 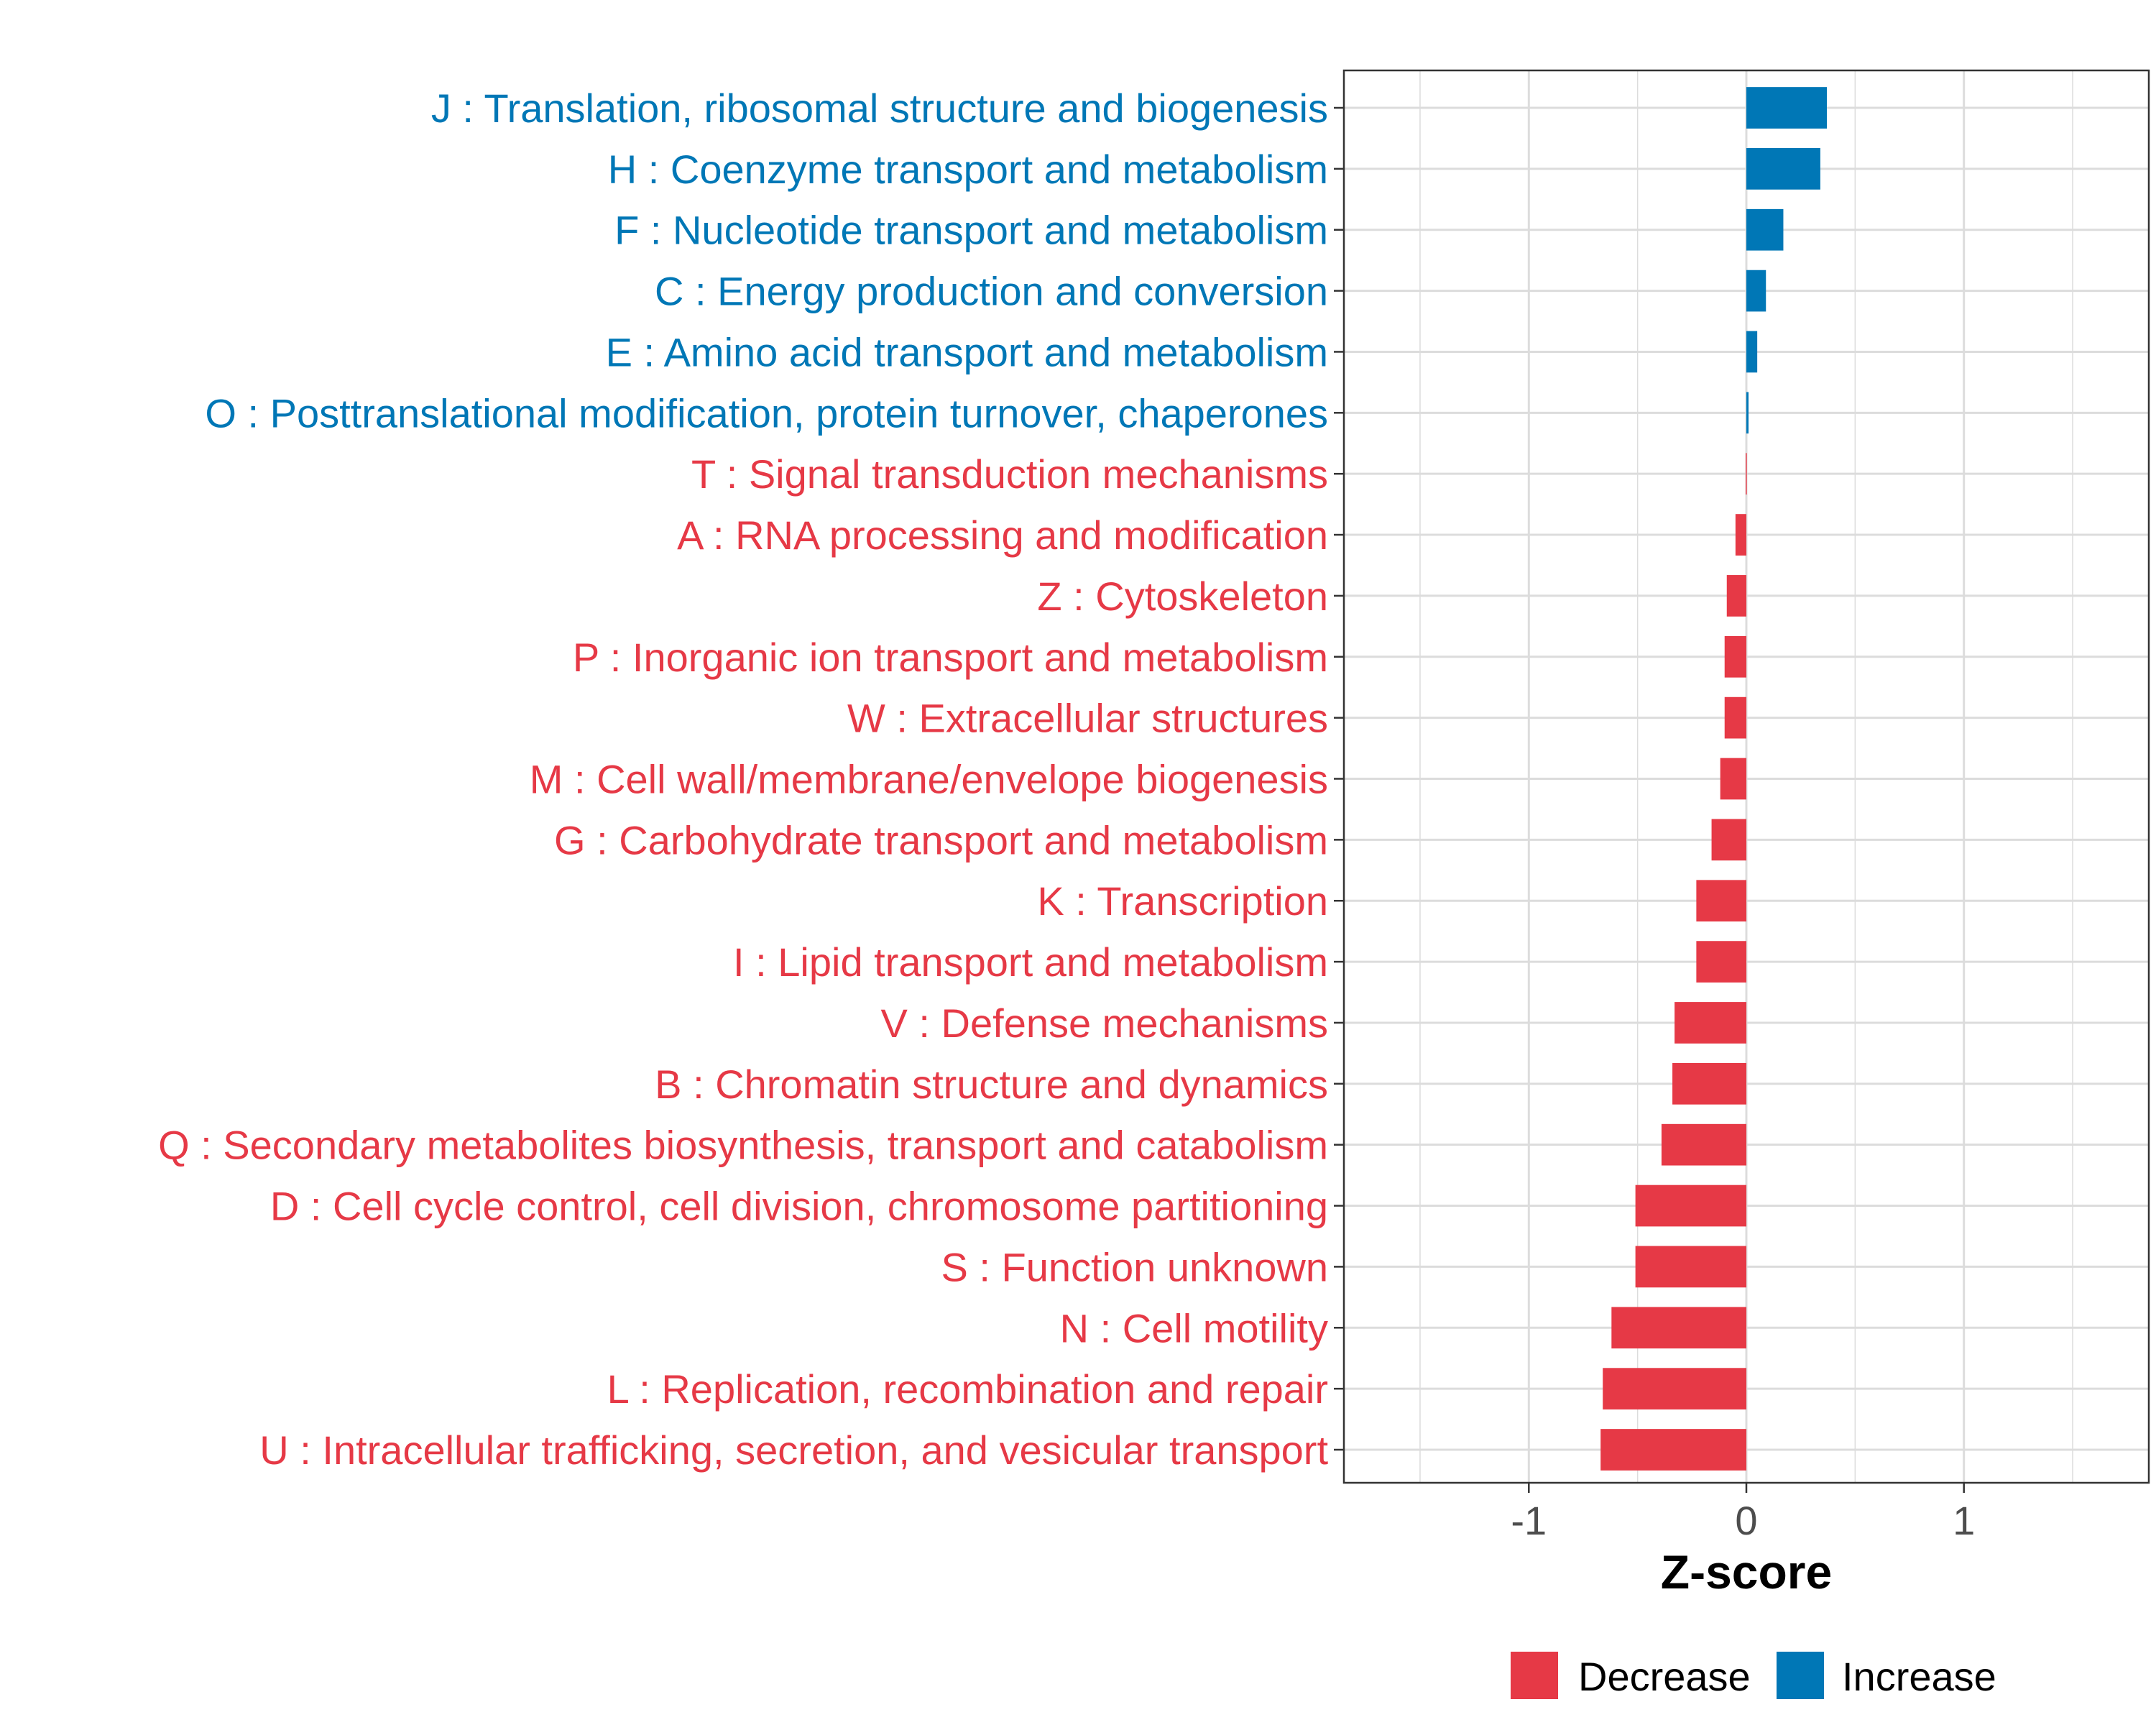 What do you see at coordinates (1003, 535) in the screenshot?
I see `y-tick-label: A : RNA processing and modification` at bounding box center [1003, 535].